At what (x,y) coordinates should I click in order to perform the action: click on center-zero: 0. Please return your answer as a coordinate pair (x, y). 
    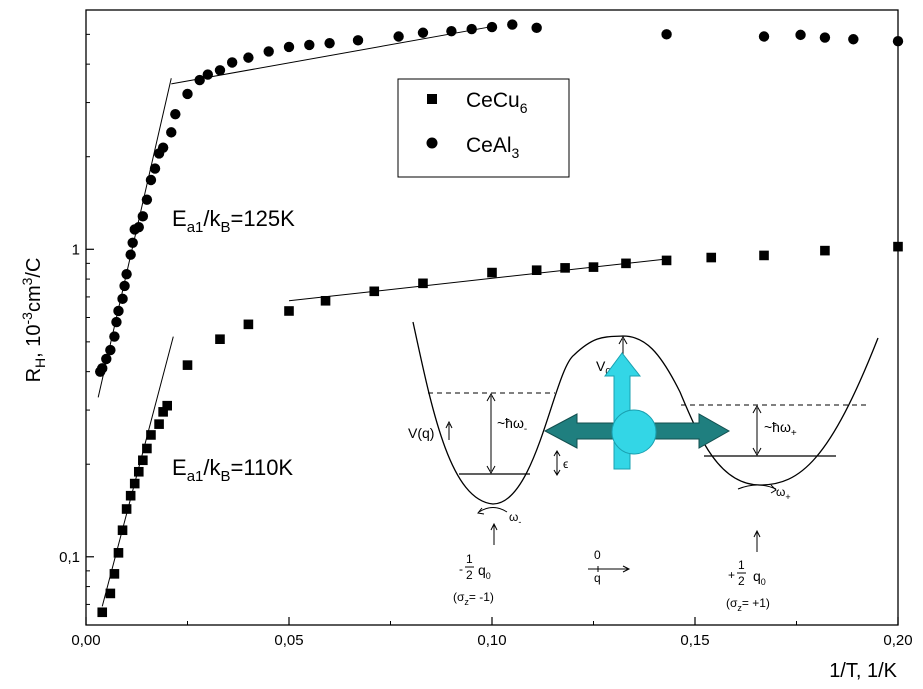
    Looking at the image, I should click on (597, 555).